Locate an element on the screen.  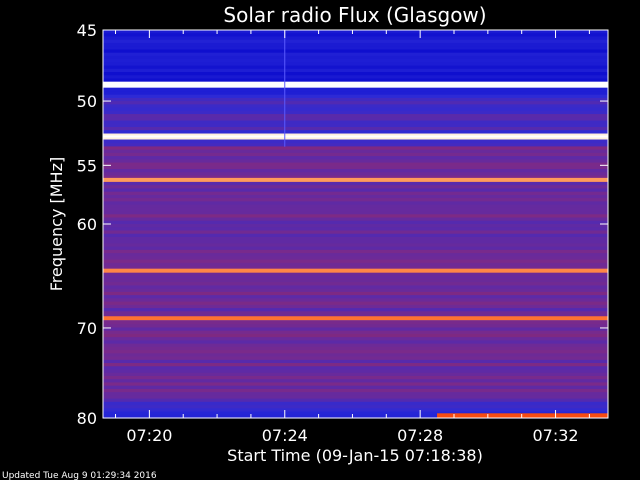
y-tick-label: 50 is located at coordinates (87, 101).